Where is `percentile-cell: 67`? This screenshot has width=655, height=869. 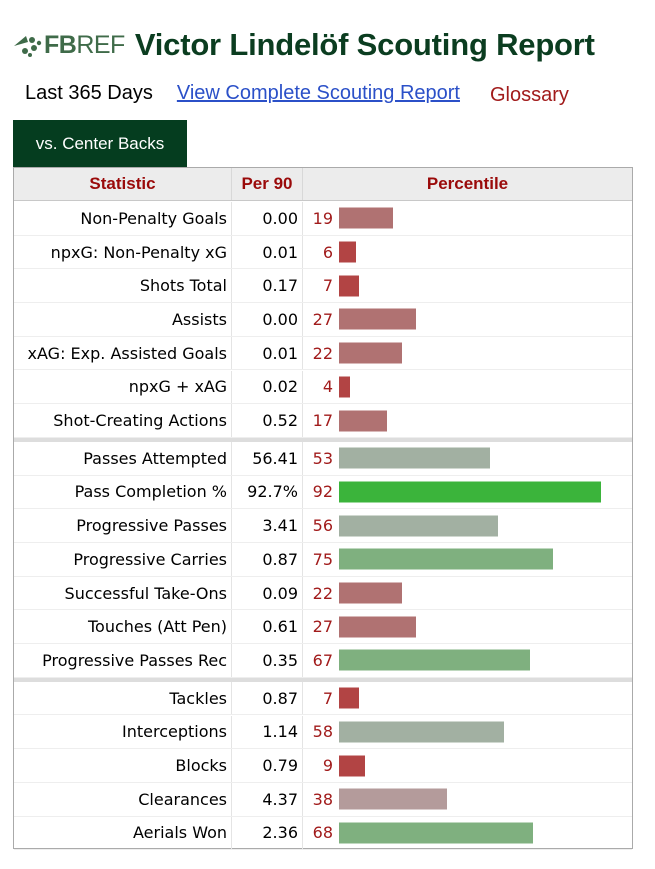
percentile-cell: 67 is located at coordinates (467, 660).